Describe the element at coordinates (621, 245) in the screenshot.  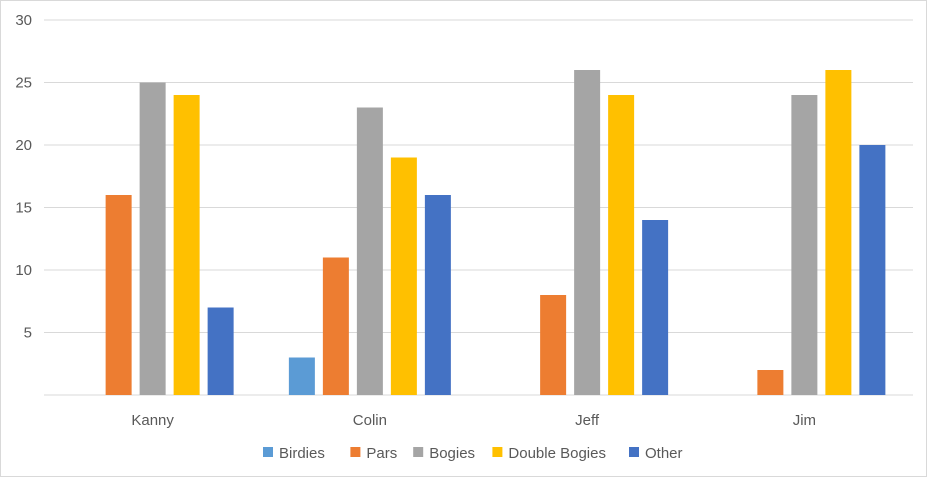
I see `bar-double-bogies-jeff` at that location.